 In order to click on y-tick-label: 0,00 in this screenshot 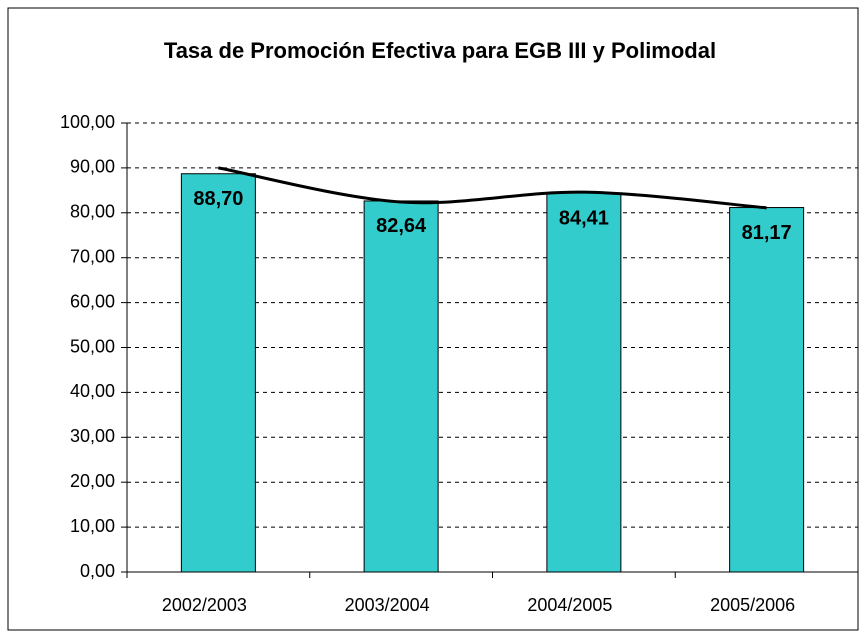, I will do `click(97, 571)`.